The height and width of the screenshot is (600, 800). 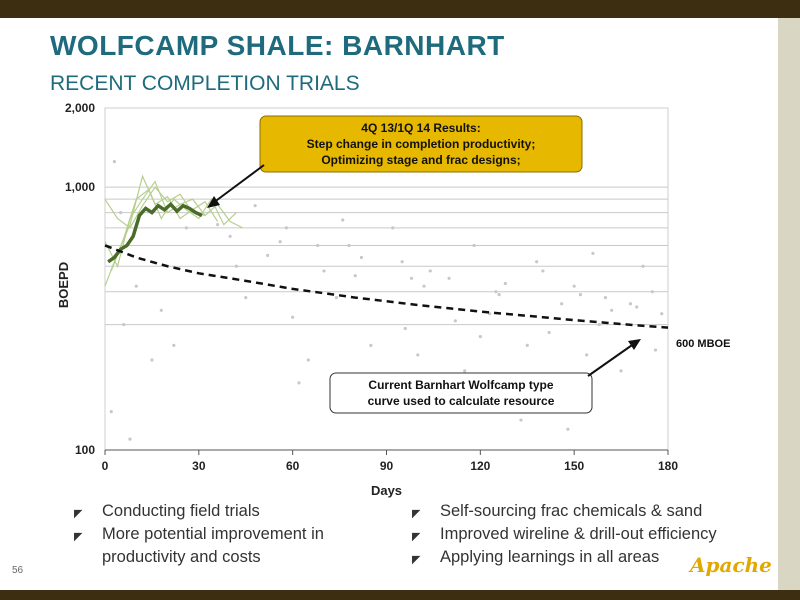 What do you see at coordinates (238, 184) in the screenshot?
I see `annotation-results-arrow` at bounding box center [238, 184].